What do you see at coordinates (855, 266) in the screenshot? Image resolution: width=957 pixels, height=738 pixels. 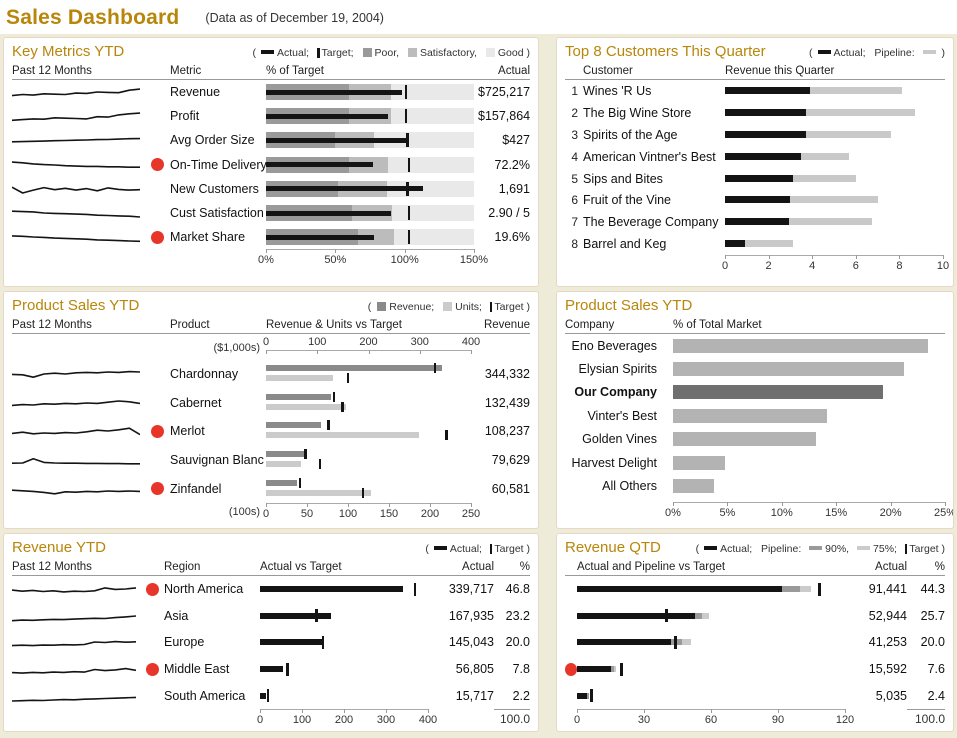 I see `axis-tick-label: 6` at bounding box center [855, 266].